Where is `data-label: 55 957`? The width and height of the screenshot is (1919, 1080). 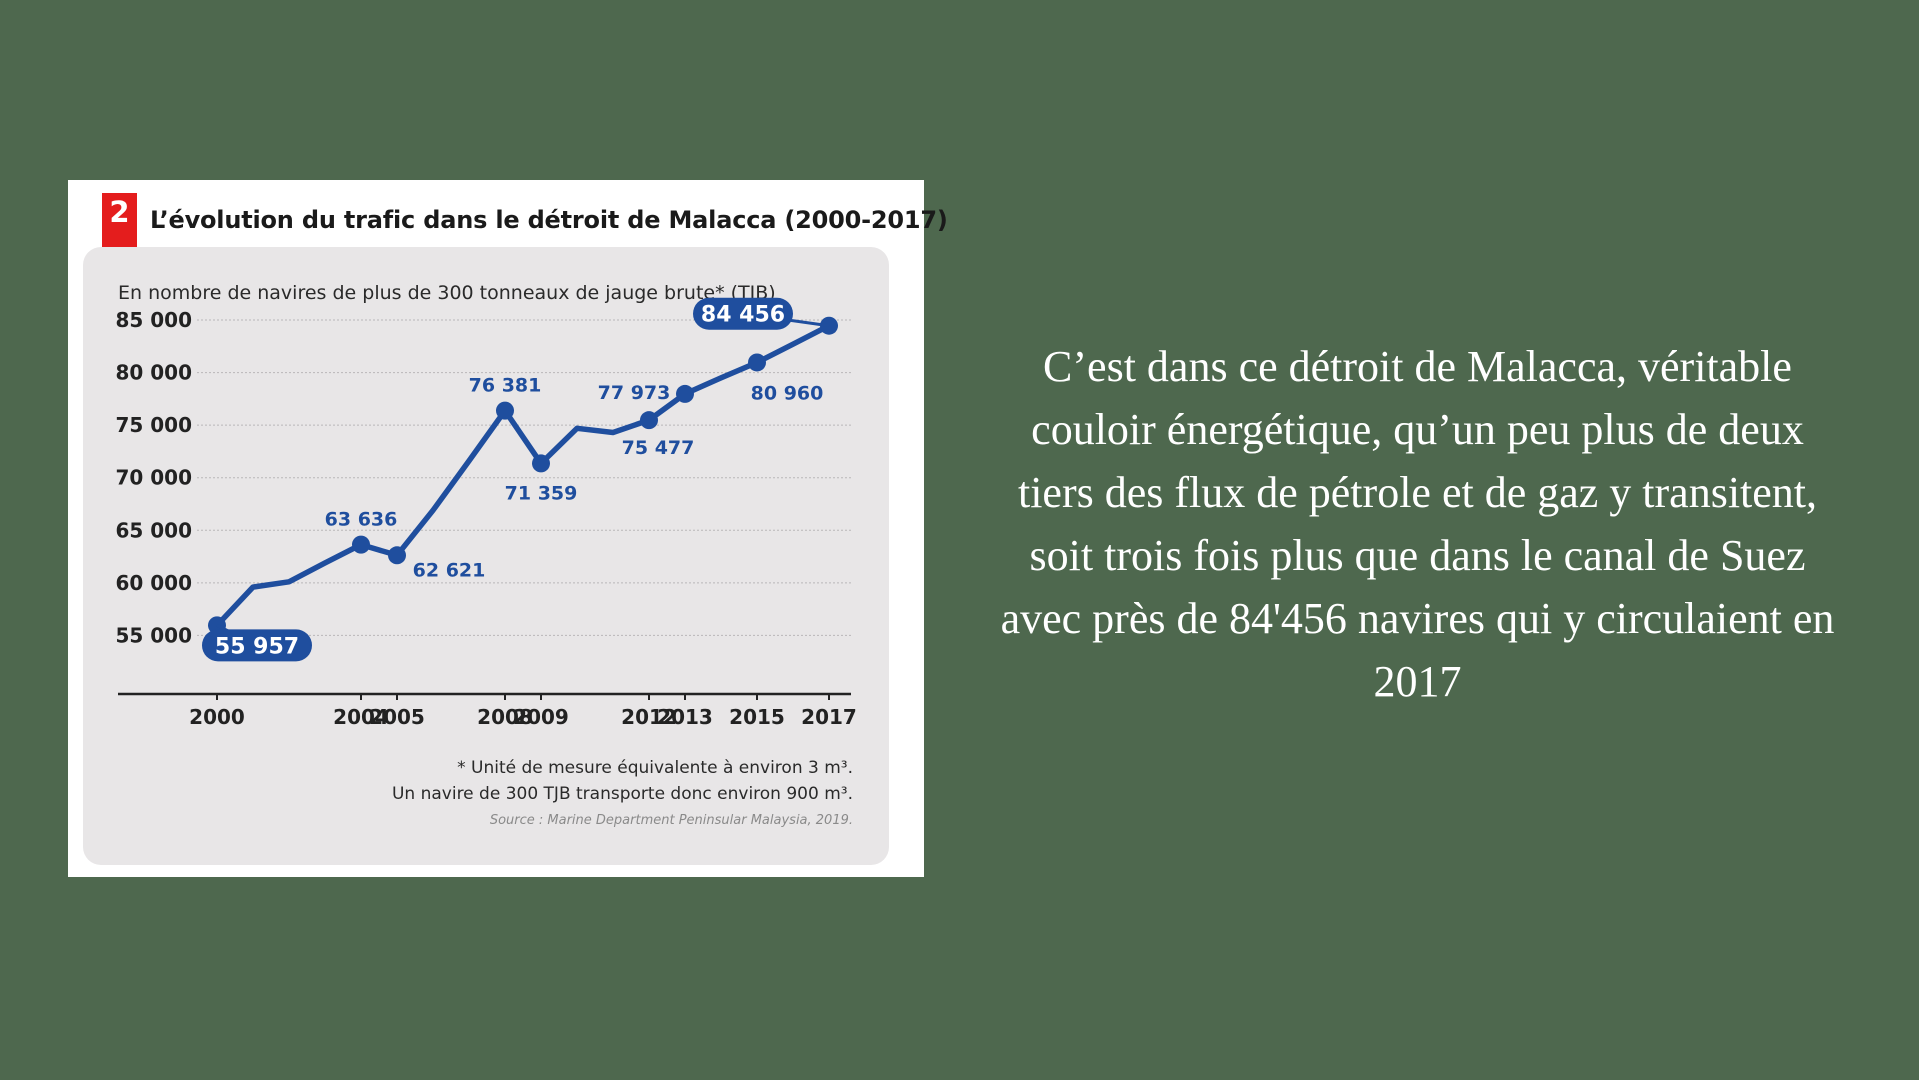
data-label: 55 957 is located at coordinates (257, 646).